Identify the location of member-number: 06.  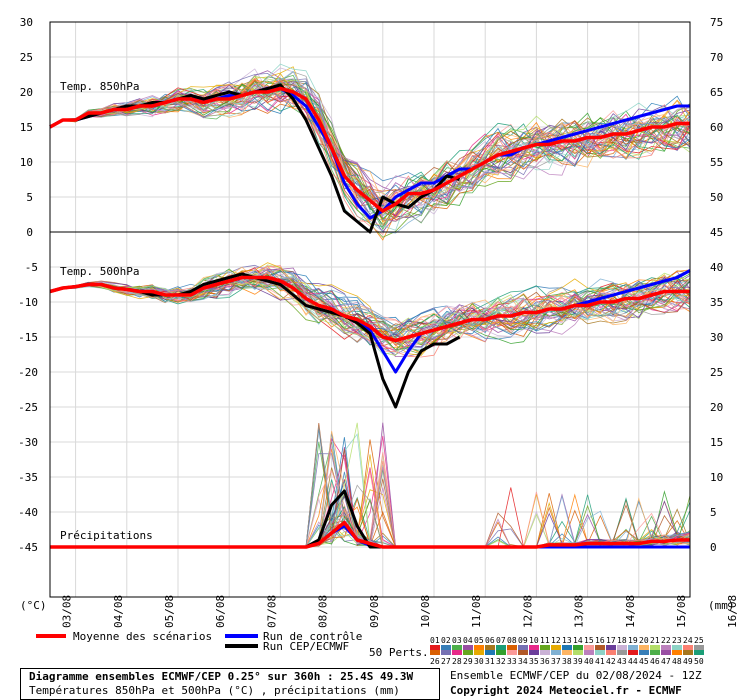
(490, 640).